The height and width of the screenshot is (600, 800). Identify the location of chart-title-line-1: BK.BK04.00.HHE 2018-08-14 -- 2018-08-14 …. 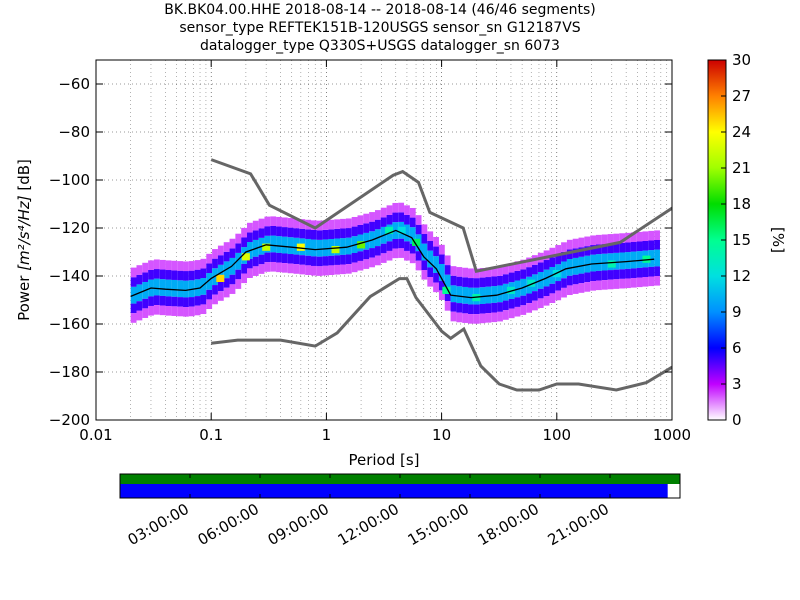
(380, 10).